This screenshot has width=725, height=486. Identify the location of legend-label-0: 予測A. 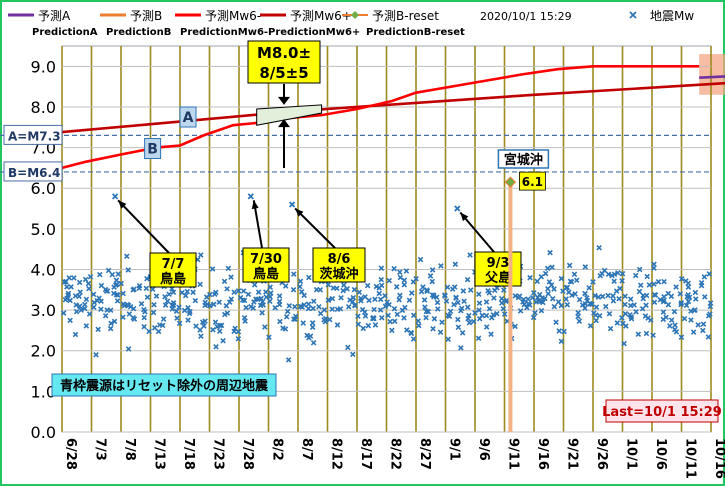
(54, 16).